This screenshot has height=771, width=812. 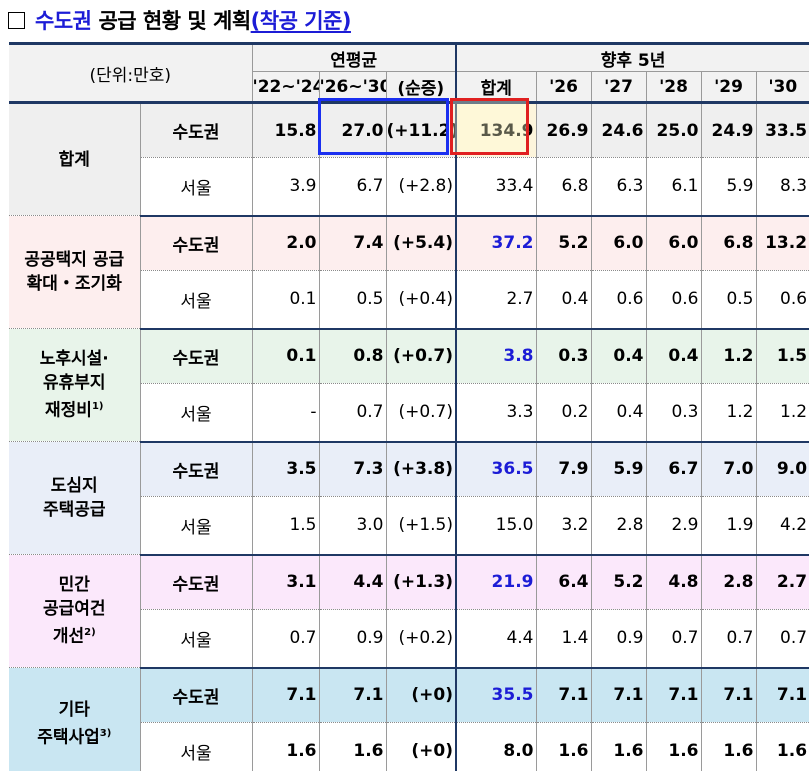 I want to click on value-cell: (+3.8), so click(x=420, y=469).